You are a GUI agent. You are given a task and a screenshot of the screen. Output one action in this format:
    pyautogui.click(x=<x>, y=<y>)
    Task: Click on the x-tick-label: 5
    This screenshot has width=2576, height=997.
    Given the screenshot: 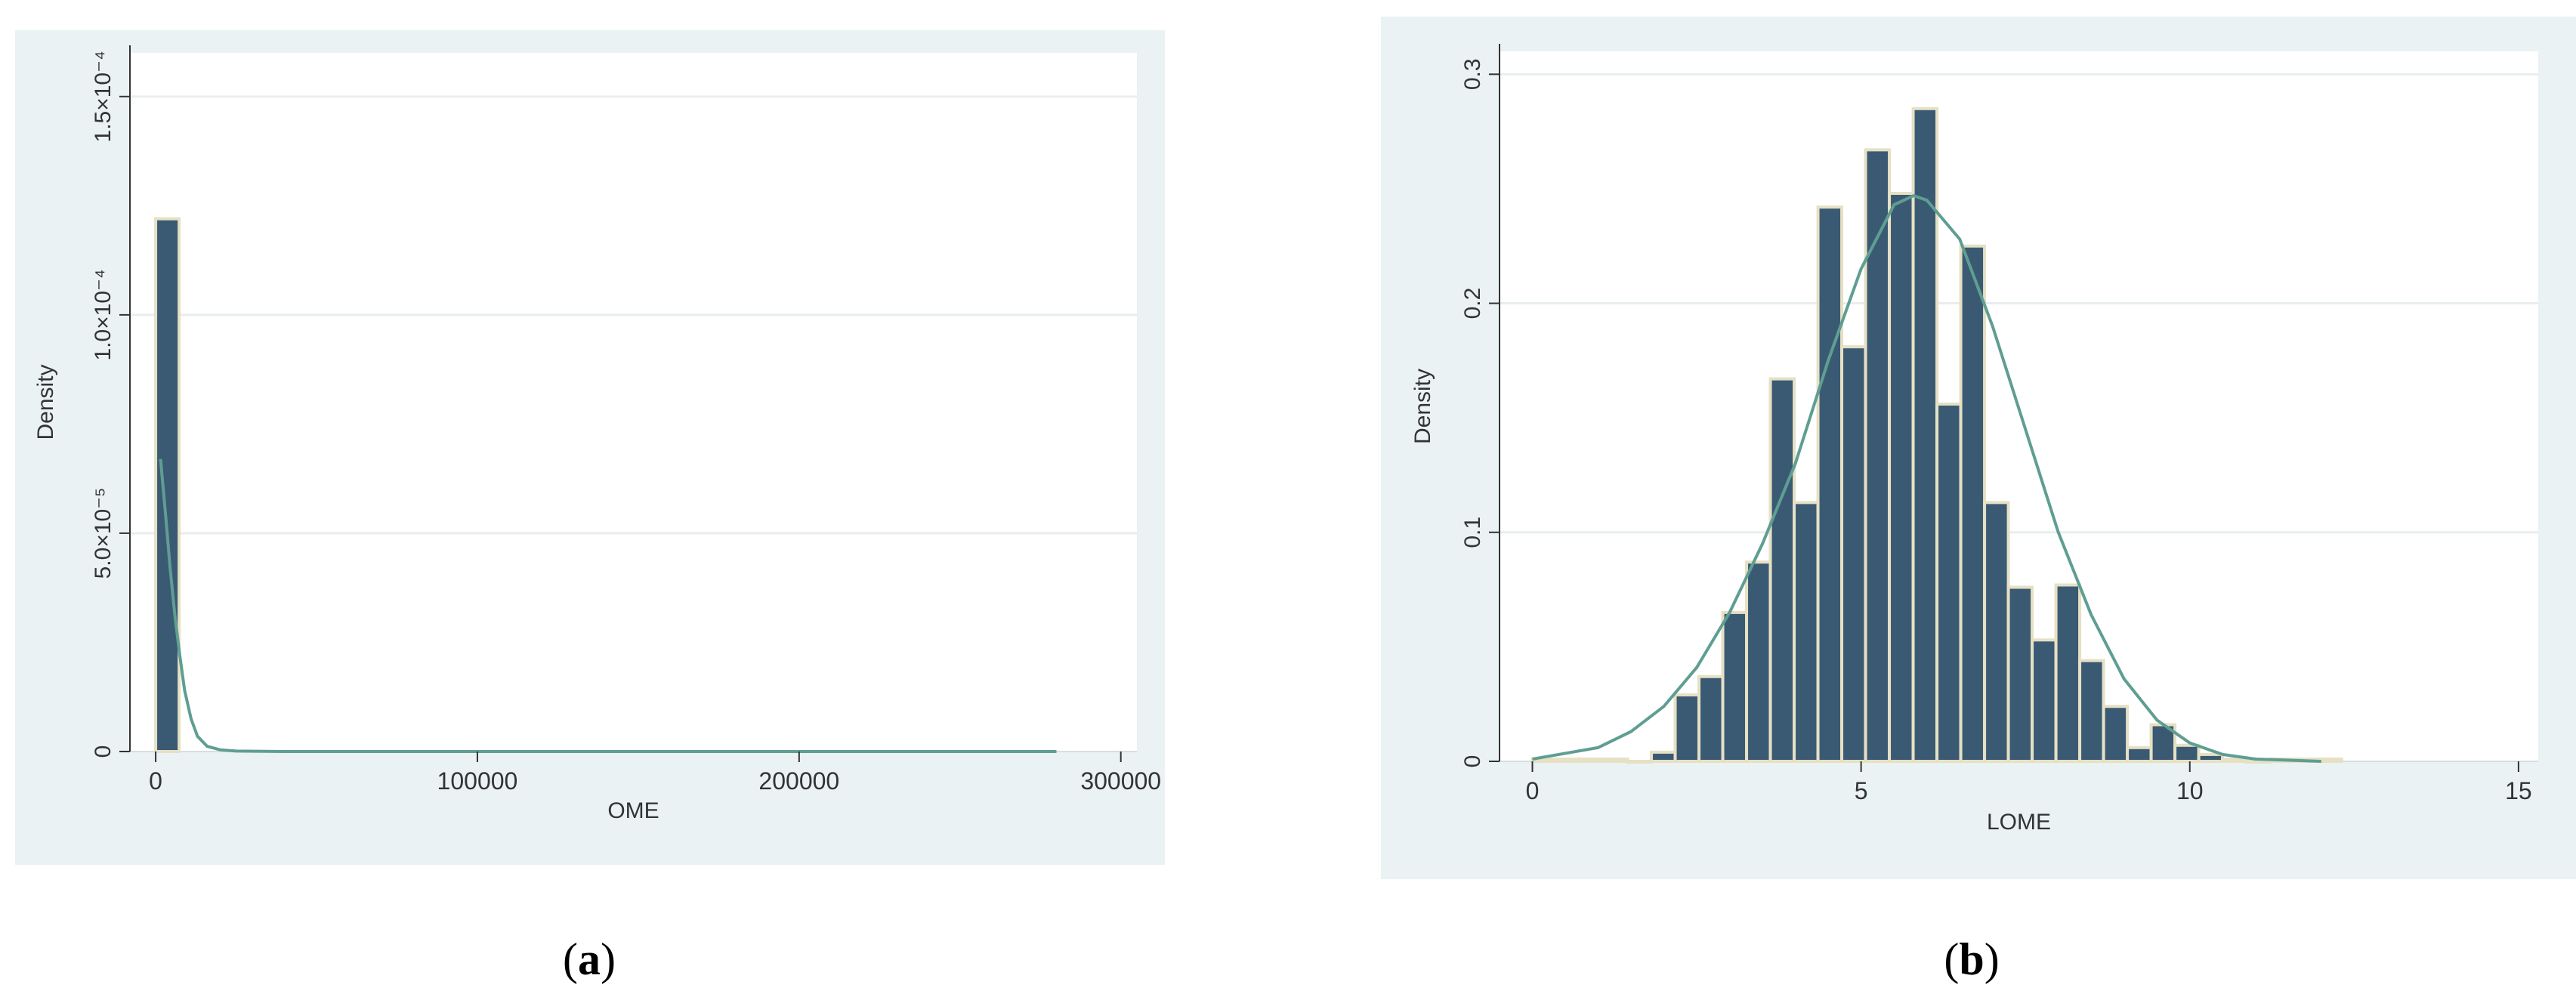 What is the action you would take?
    pyautogui.click(x=1861, y=790)
    